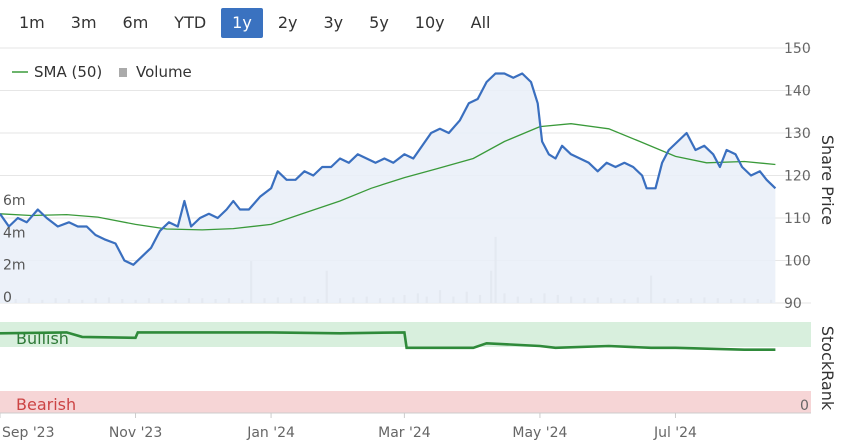  What do you see at coordinates (164, 72) in the screenshot?
I see `volume-legend-label: Volume` at bounding box center [164, 72].